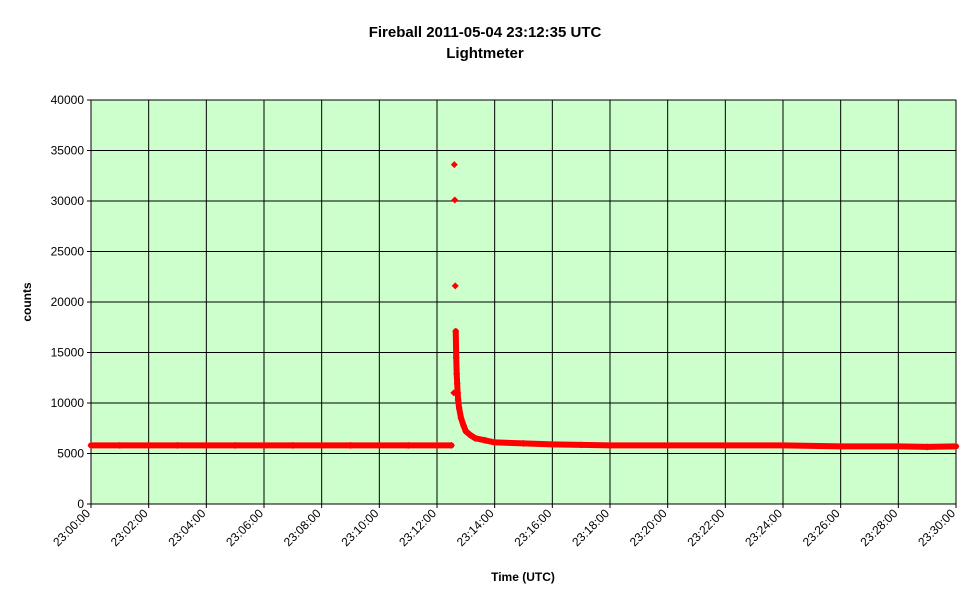 This screenshot has width=970, height=604. Describe the element at coordinates (485, 53) in the screenshot. I see `chart-subtitle: Lightmeter` at that location.